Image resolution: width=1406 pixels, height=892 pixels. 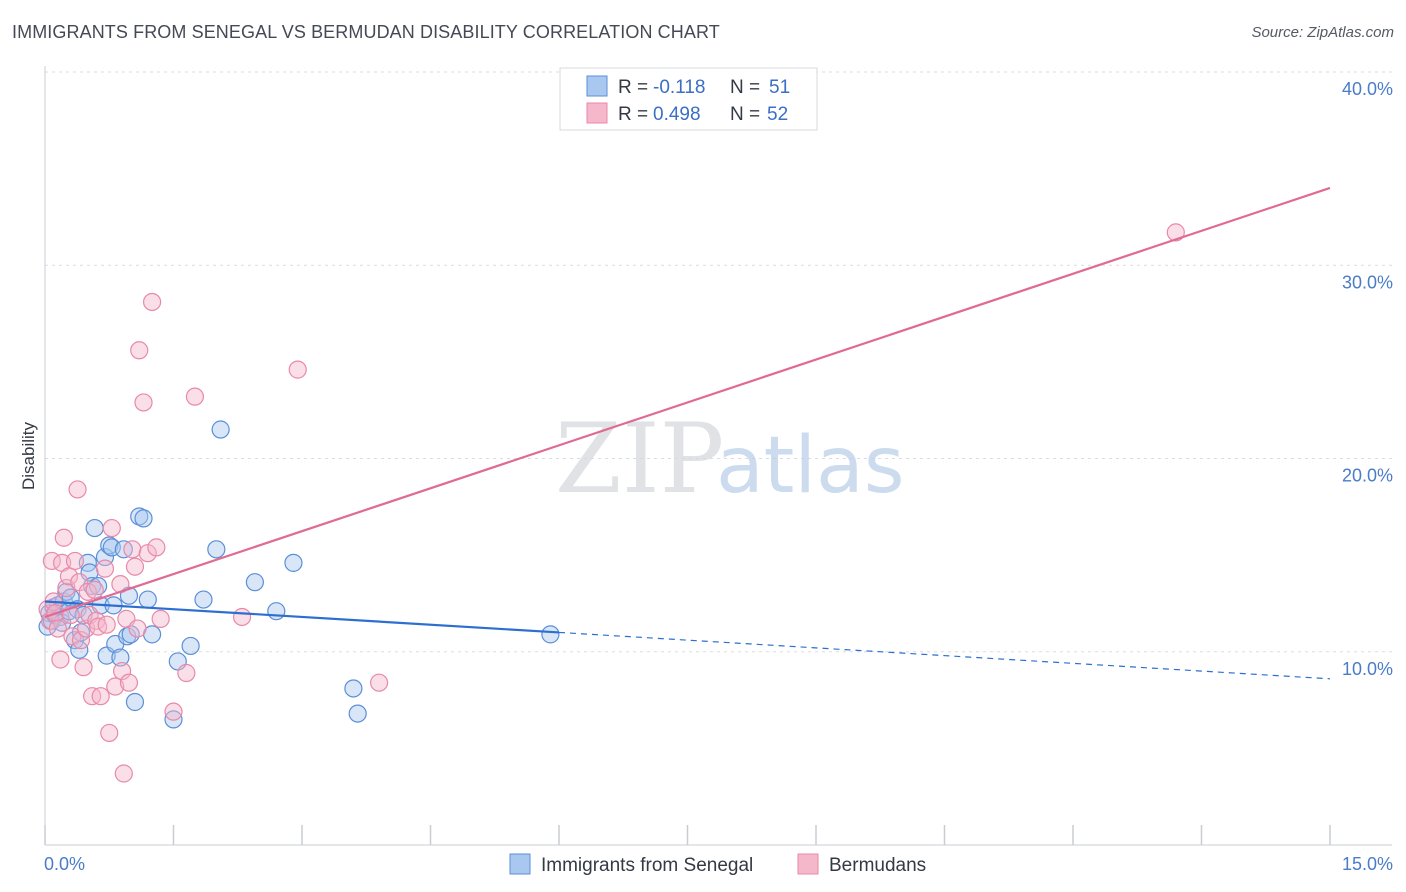 What do you see at coordinates (1367, 476) in the screenshot?
I see `y-tick-label-1: 20.0%` at bounding box center [1367, 476].